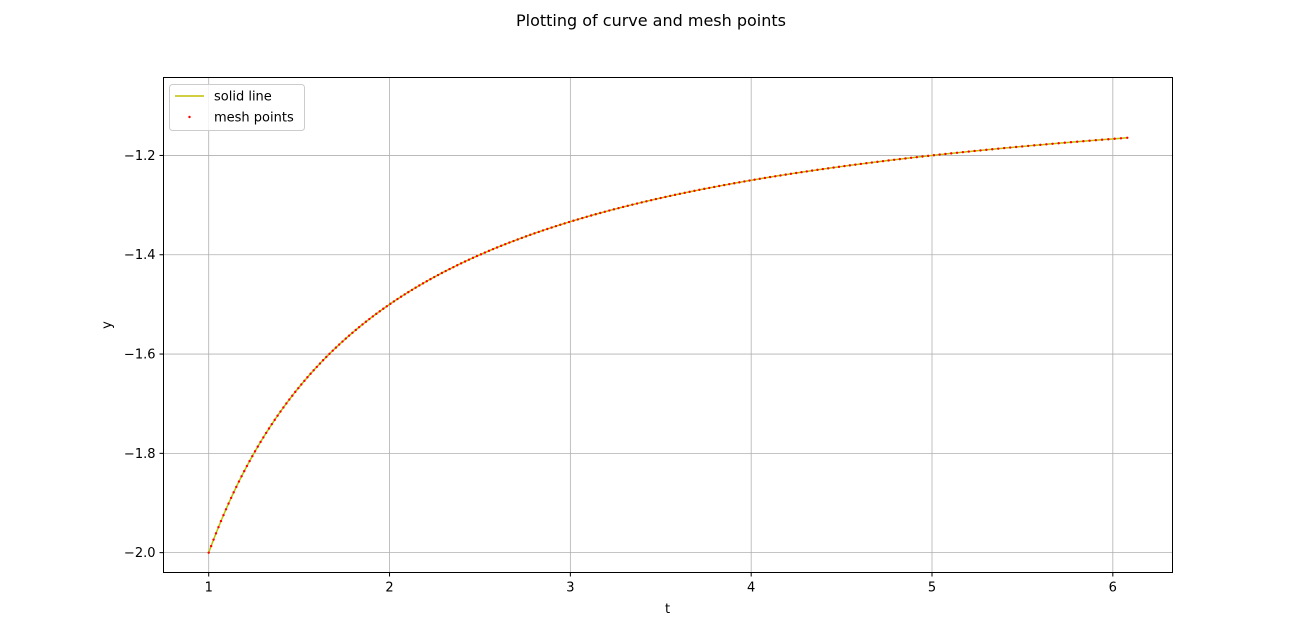  I want to click on x-tick-label: 1, so click(209, 588).